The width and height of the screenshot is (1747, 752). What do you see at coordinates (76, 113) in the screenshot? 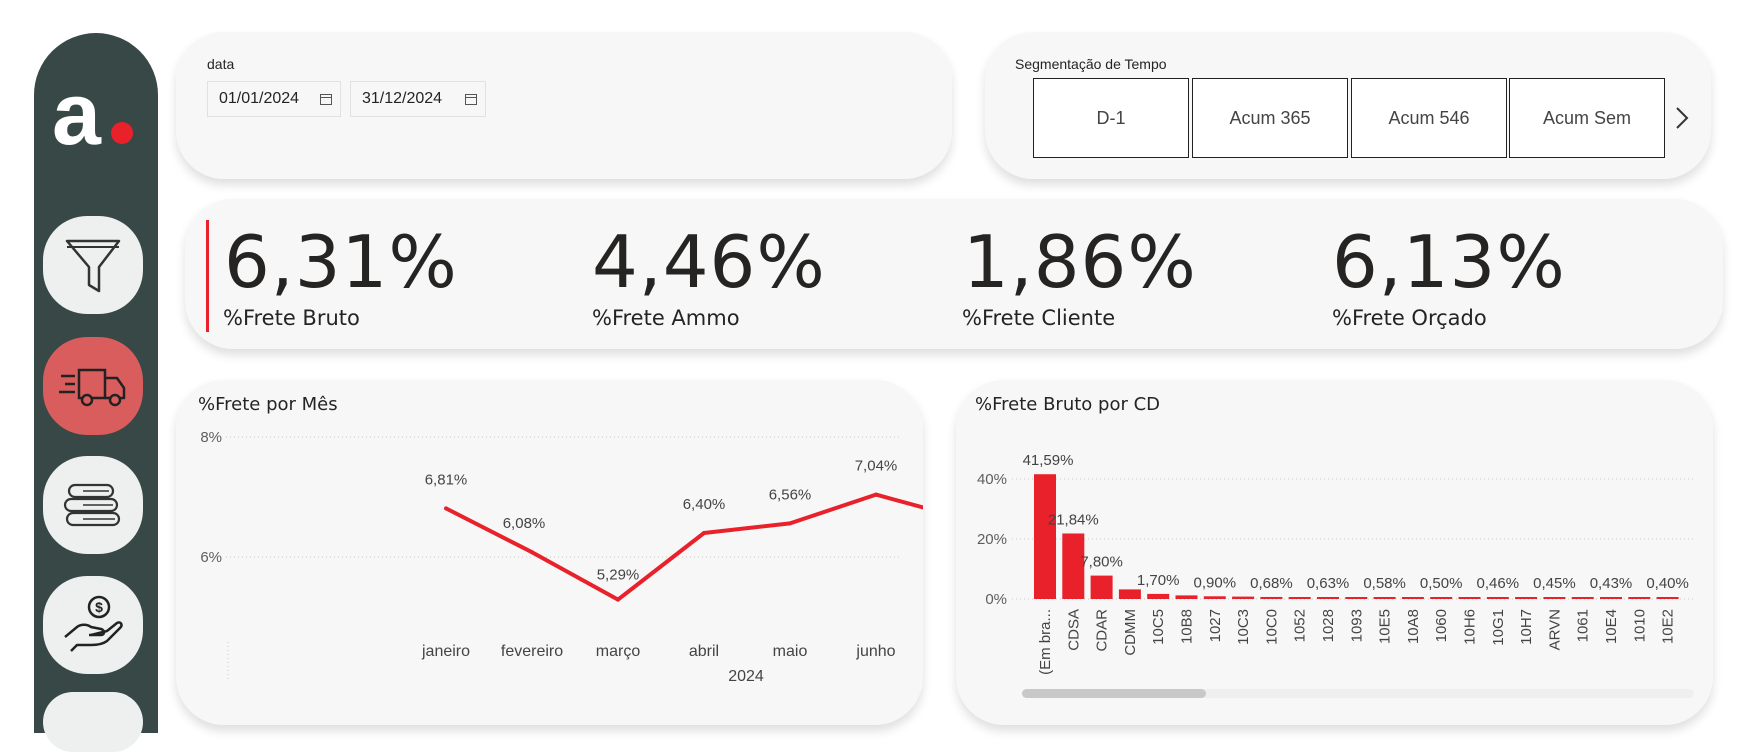
I see `brand-logo: a` at bounding box center [76, 113].